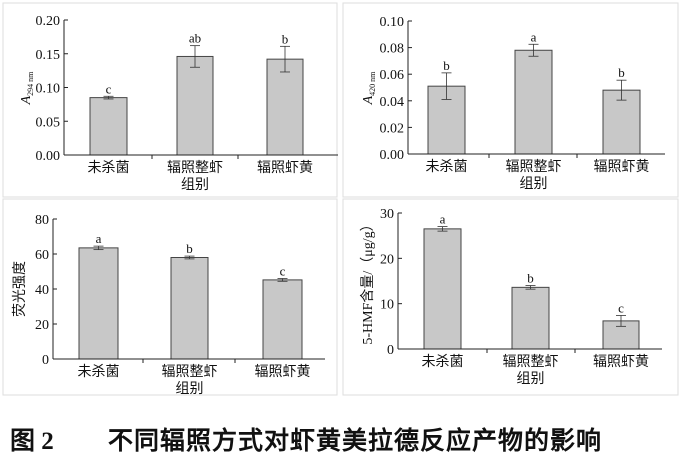 This screenshot has height=459, width=682. Describe the element at coordinates (19, 289) in the screenshot. I see `y-axis-label: 荧光强度` at that location.